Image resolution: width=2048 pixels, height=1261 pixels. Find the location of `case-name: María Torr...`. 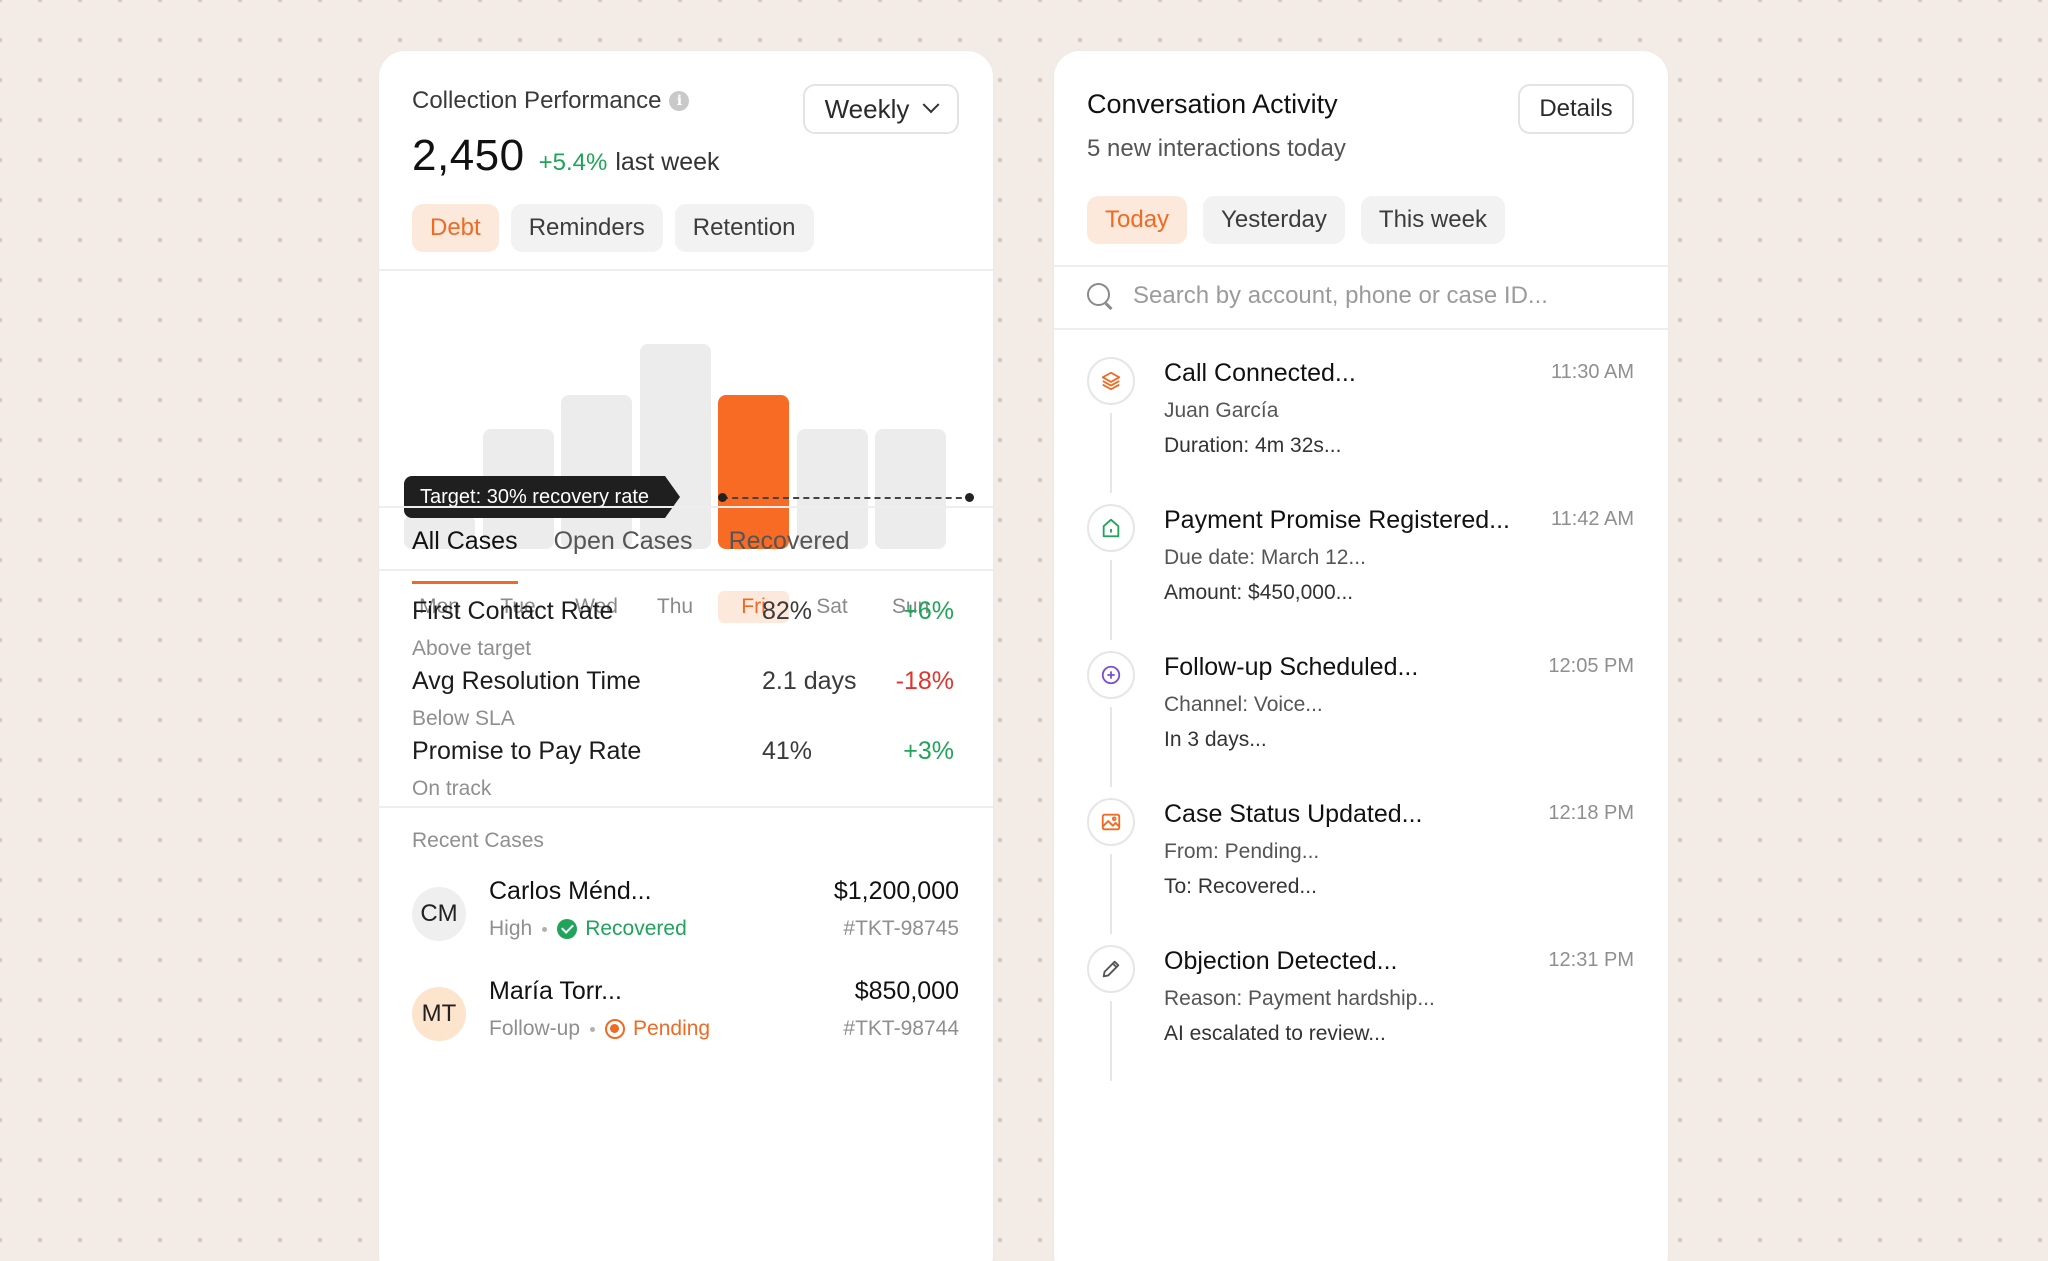

case-name: María Torr... is located at coordinates (555, 991).